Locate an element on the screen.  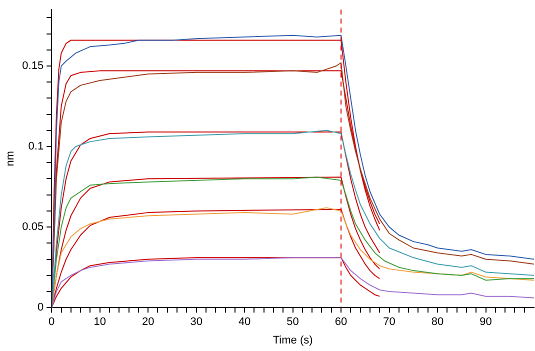
x-tick-label: 20 is located at coordinates (148, 322).